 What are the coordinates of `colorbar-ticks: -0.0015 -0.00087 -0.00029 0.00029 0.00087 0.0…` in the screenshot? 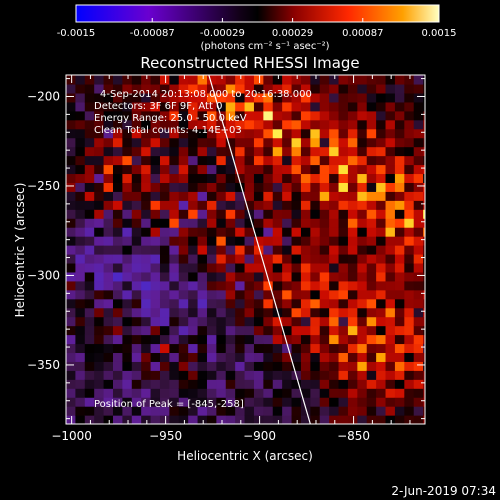 It's located at (257, 28).